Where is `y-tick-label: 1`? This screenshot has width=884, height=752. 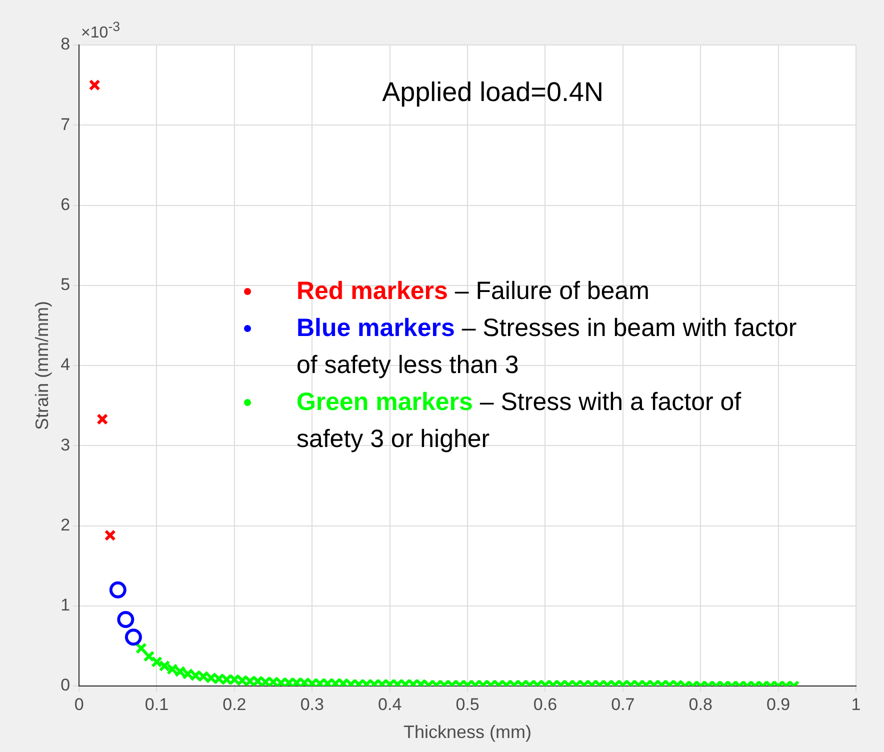
y-tick-label: 1 is located at coordinates (65, 605).